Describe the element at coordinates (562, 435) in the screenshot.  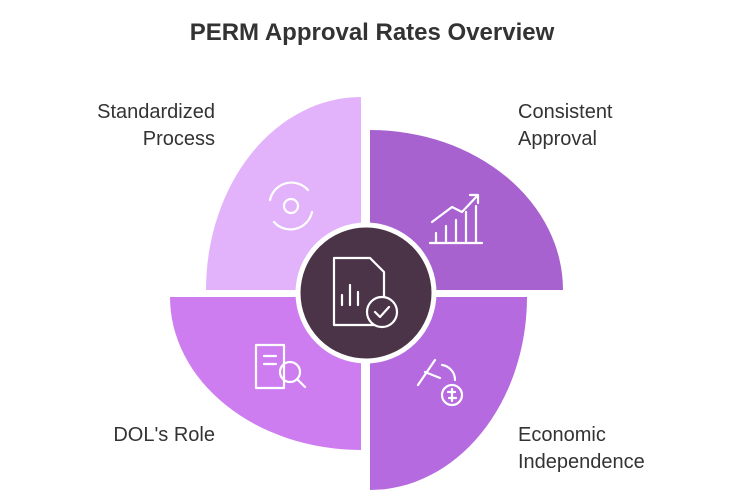
I see `segment-label: Economic` at that location.